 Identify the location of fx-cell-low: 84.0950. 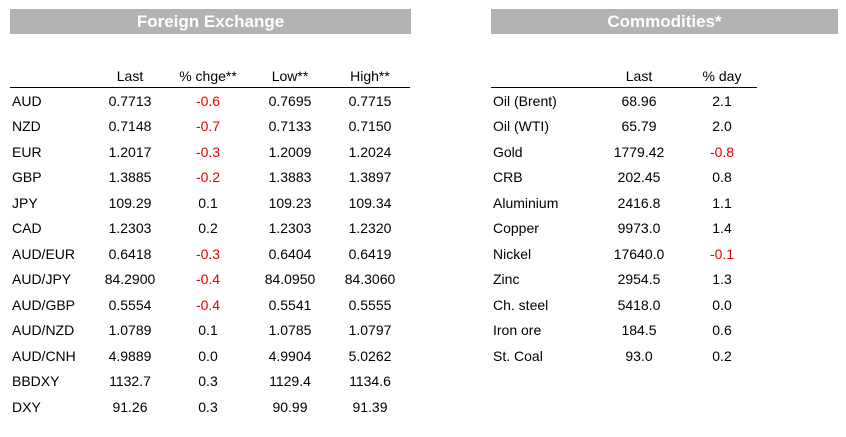
(290, 279).